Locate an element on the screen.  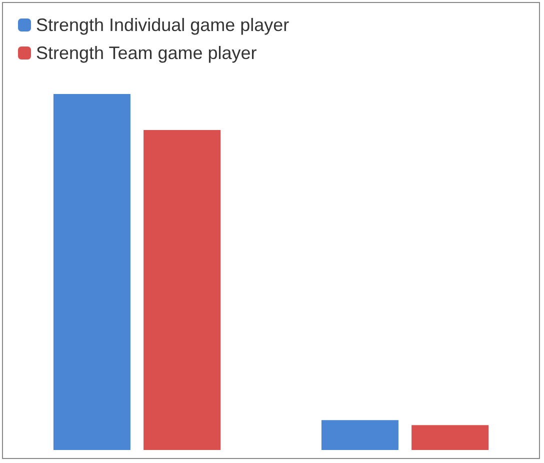
legend-label: Strength Individual game player is located at coordinates (163, 25).